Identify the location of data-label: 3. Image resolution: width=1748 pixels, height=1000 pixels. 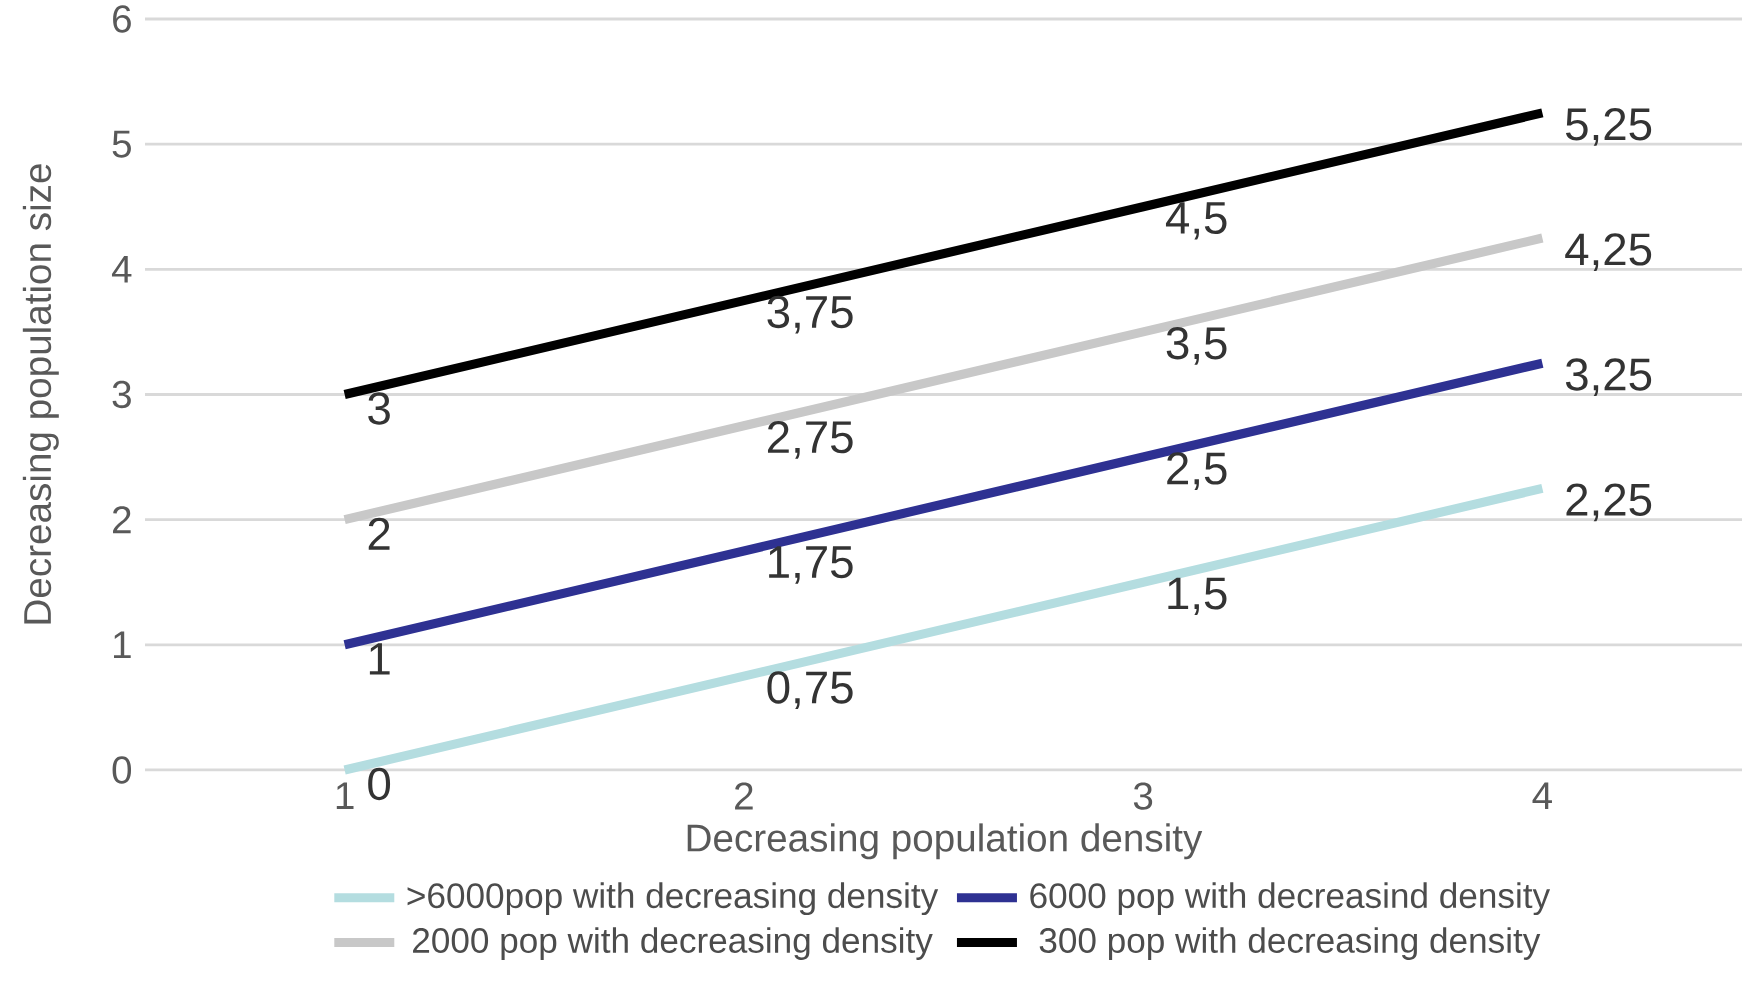
(379, 408).